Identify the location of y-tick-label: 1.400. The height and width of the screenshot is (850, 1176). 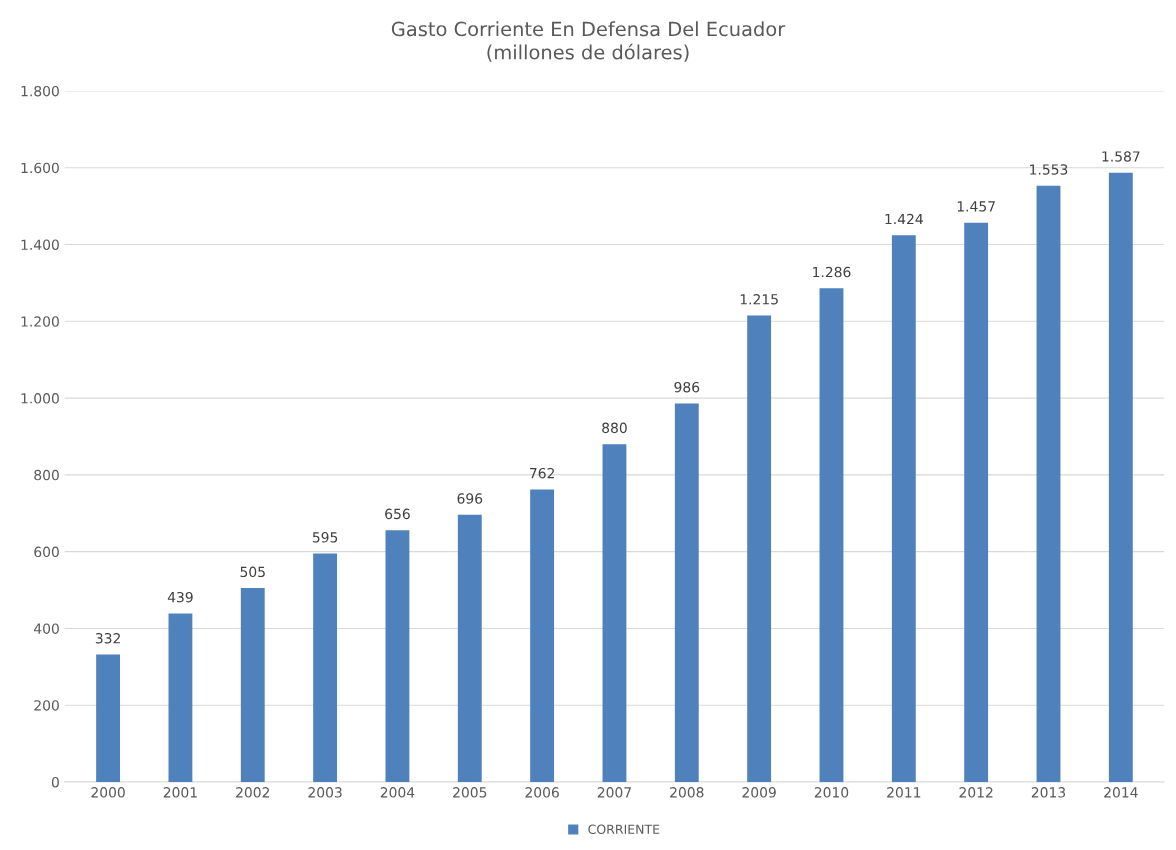
(40, 244).